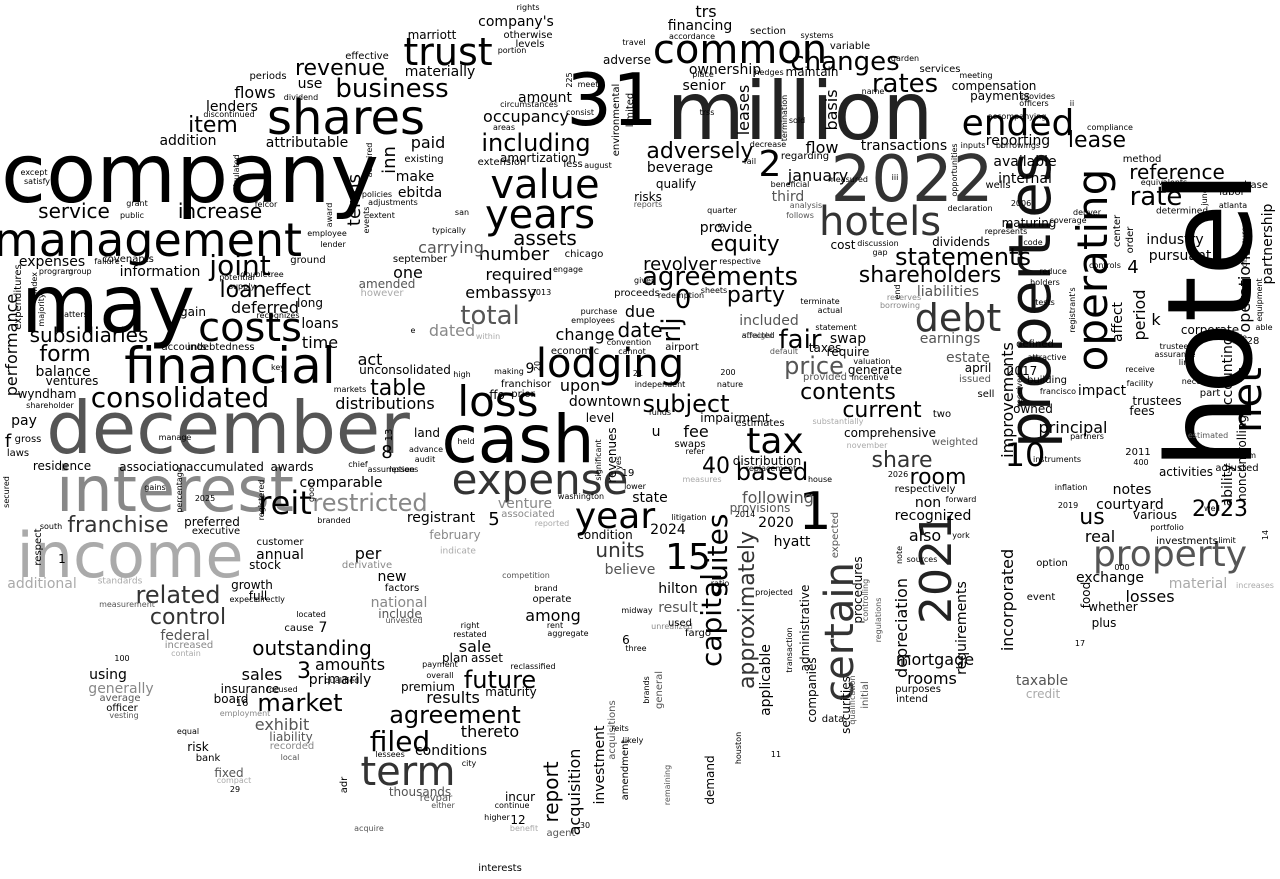 The image size is (1280, 879). What do you see at coordinates (228, 428) in the screenshot?
I see `cloud-word: december` at bounding box center [228, 428].